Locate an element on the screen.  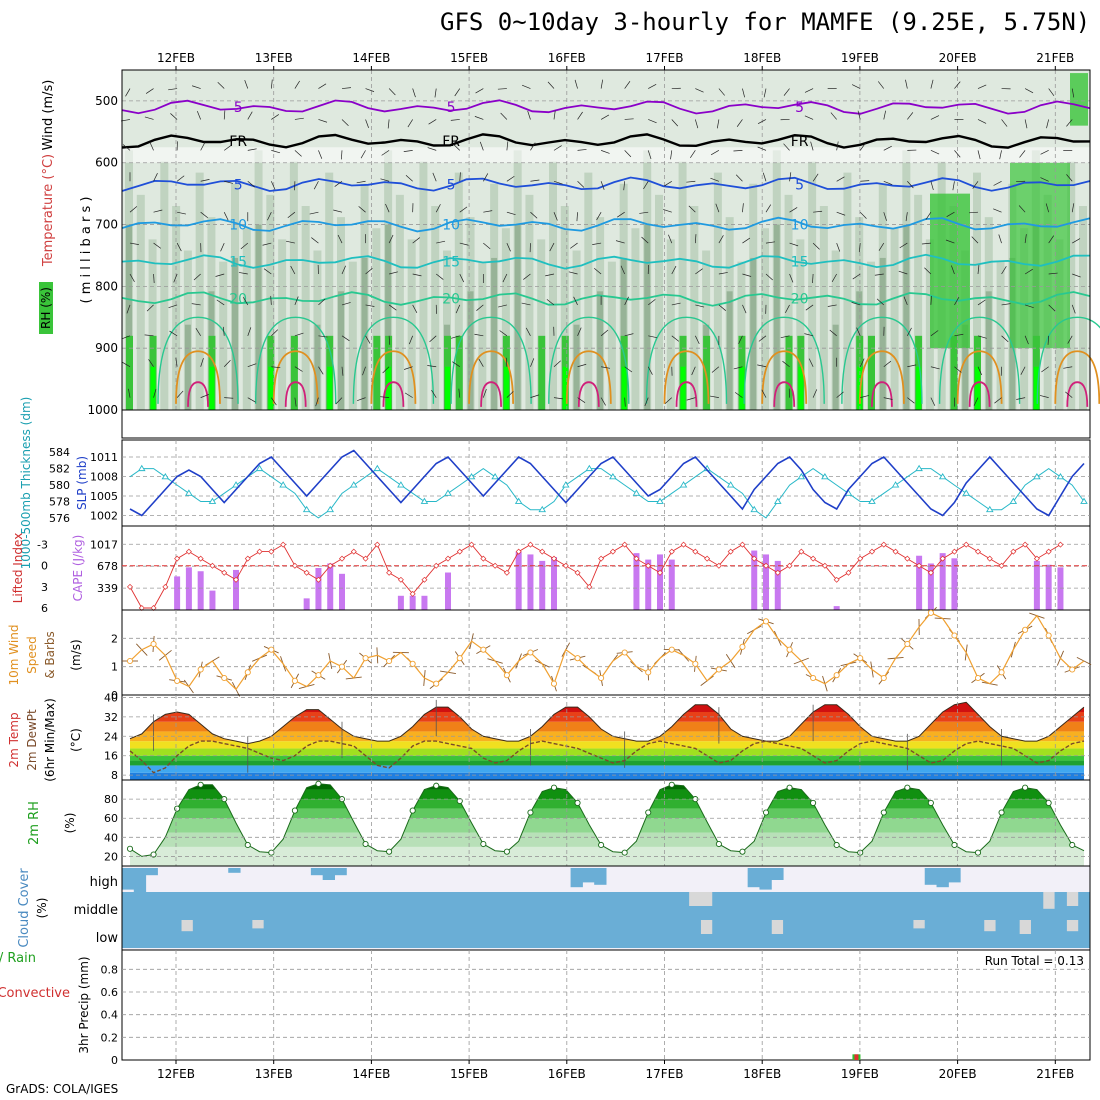
isotherm-label-2-1: 5 is located at coordinates (451, 185).